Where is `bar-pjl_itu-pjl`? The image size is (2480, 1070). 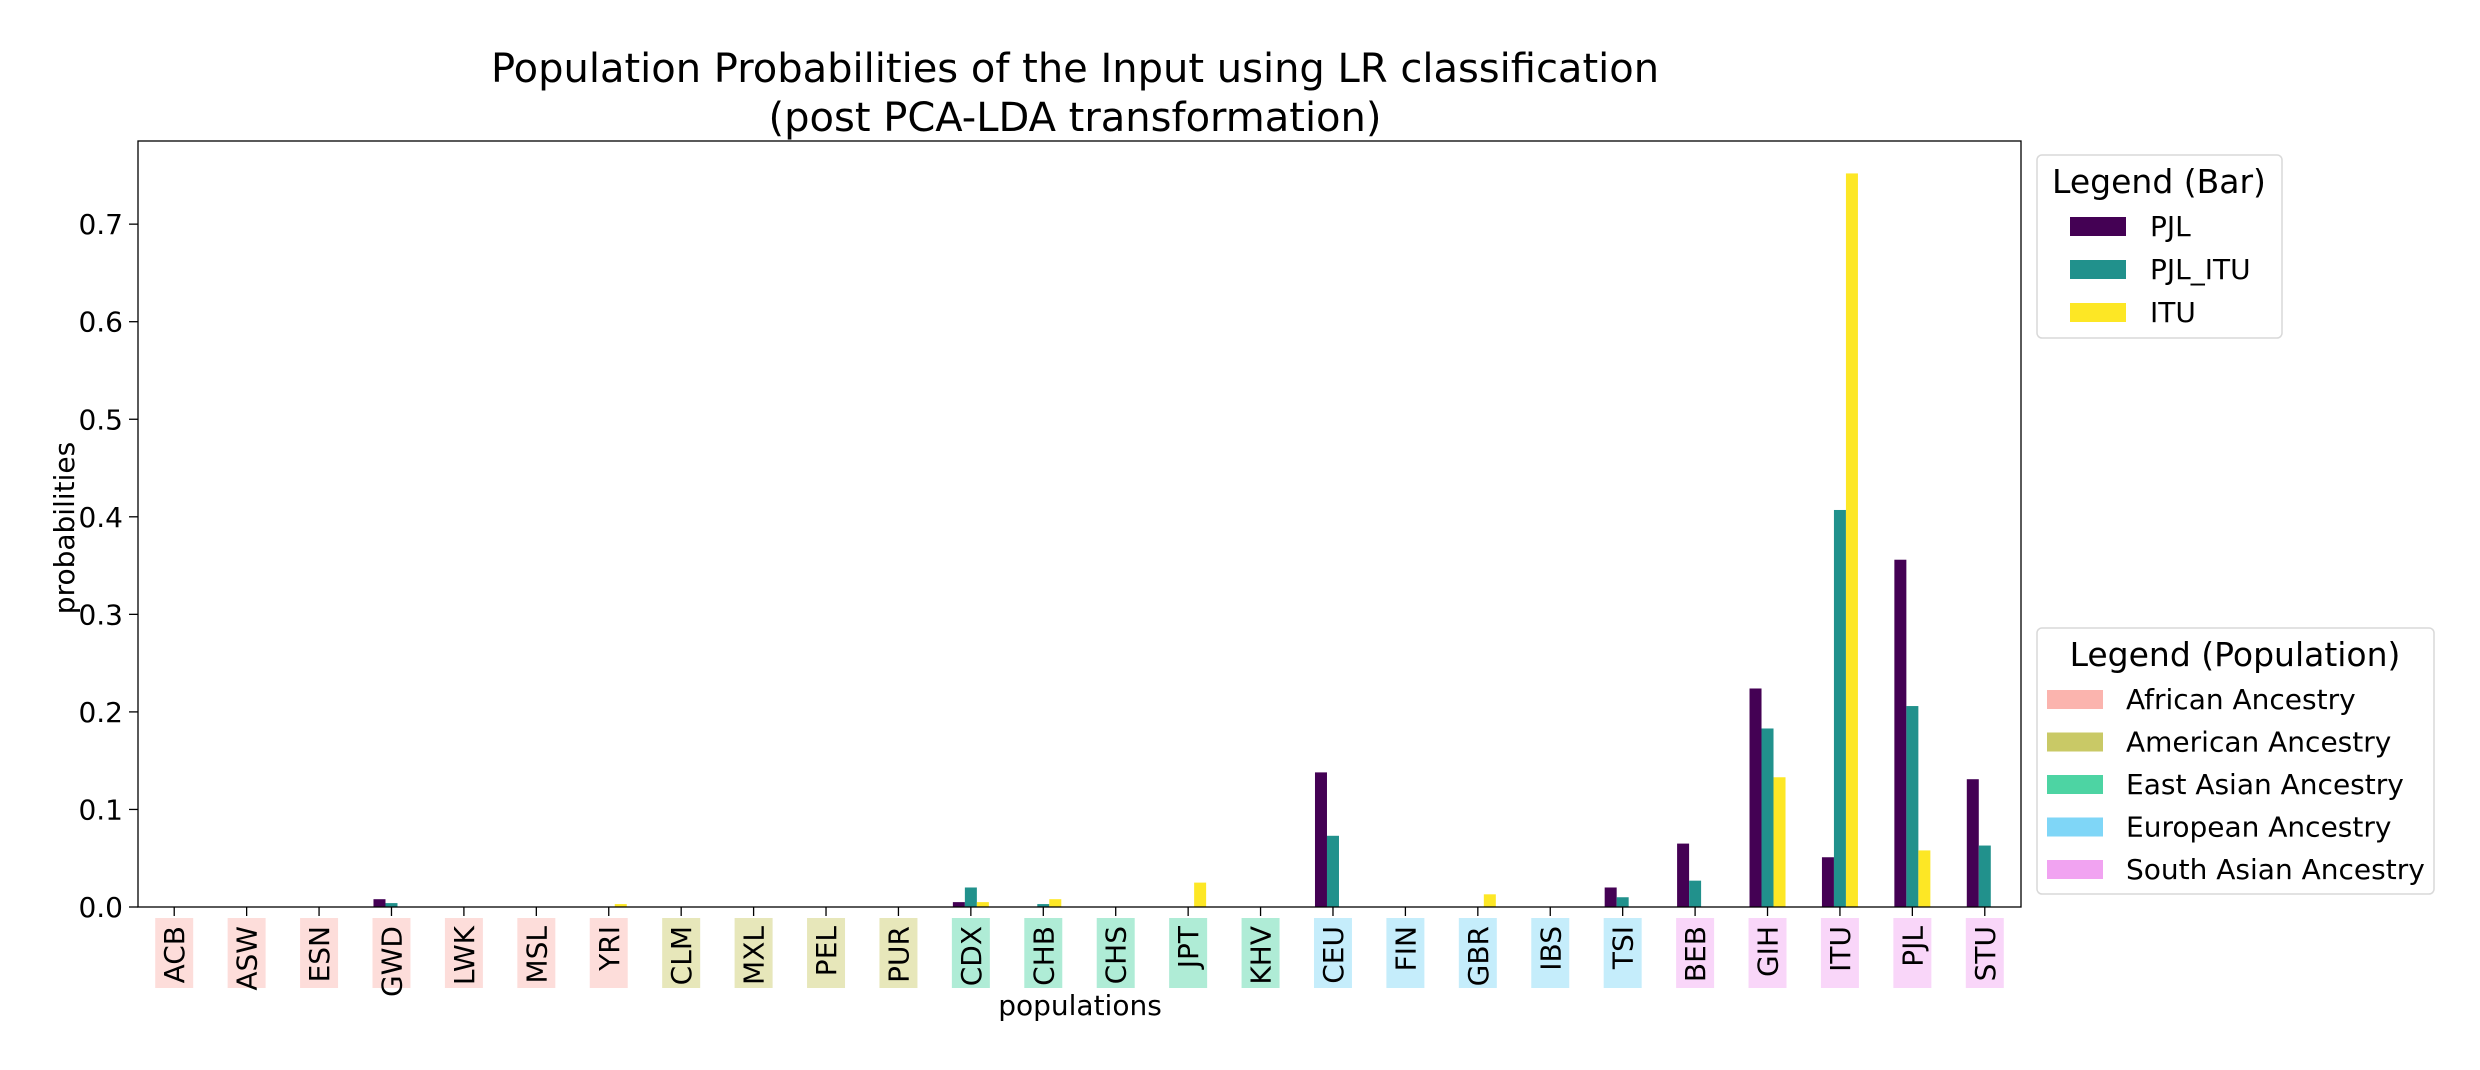 bar-pjl_itu-pjl is located at coordinates (1912, 806).